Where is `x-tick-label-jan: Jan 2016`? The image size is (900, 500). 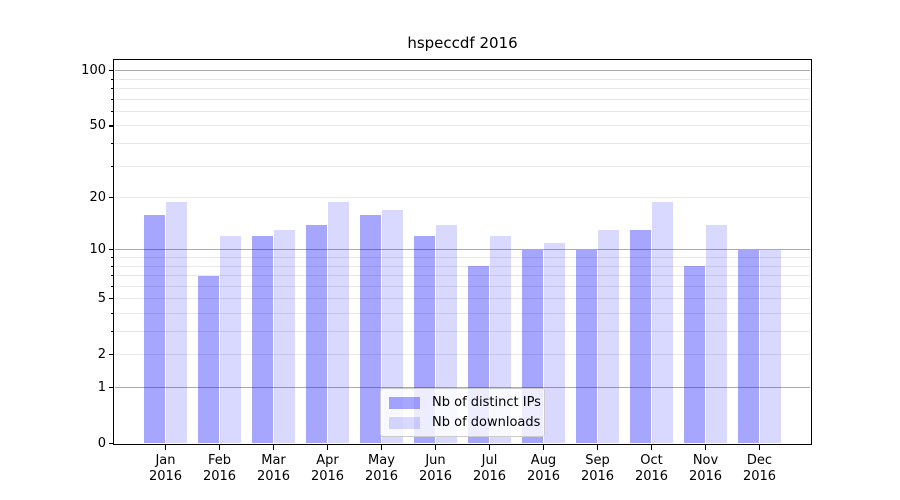 x-tick-label-jan: Jan 2016 is located at coordinates (165, 468).